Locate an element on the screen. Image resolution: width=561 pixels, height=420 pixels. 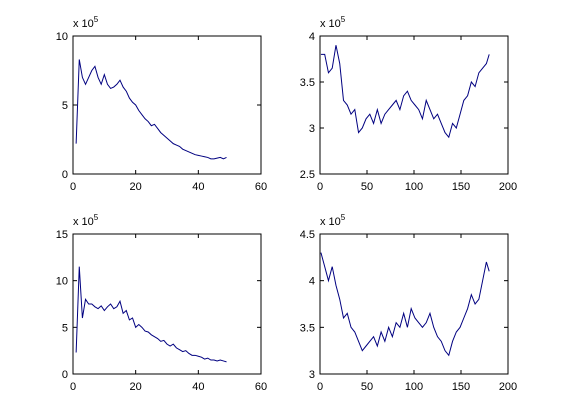
y-tick-label: 2.5 is located at coordinates (307, 175).